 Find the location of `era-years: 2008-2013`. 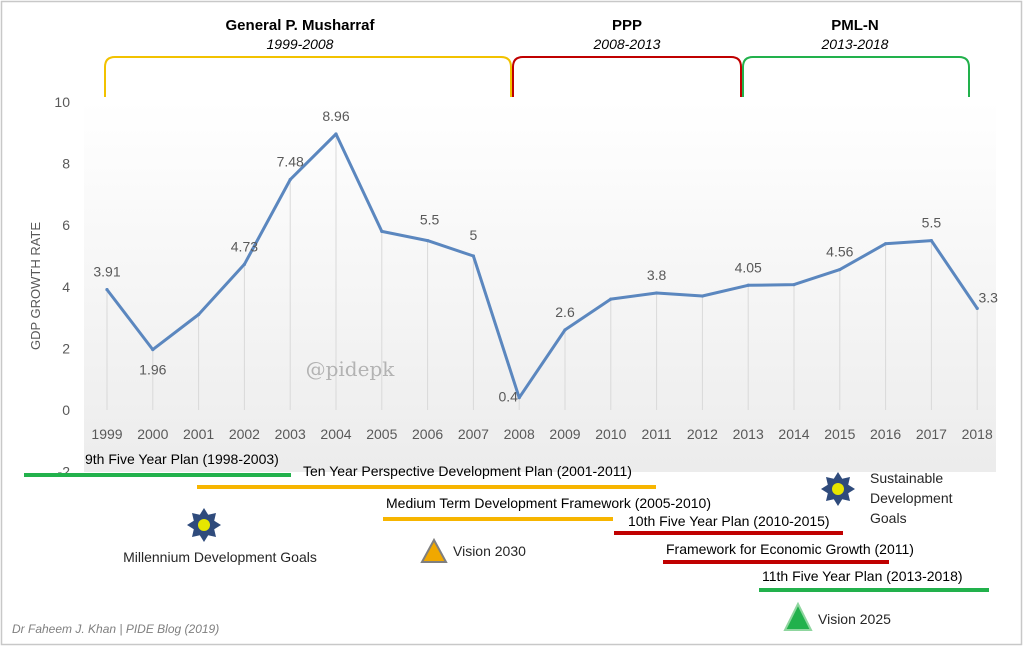

era-years: 2008-2013 is located at coordinates (627, 44).